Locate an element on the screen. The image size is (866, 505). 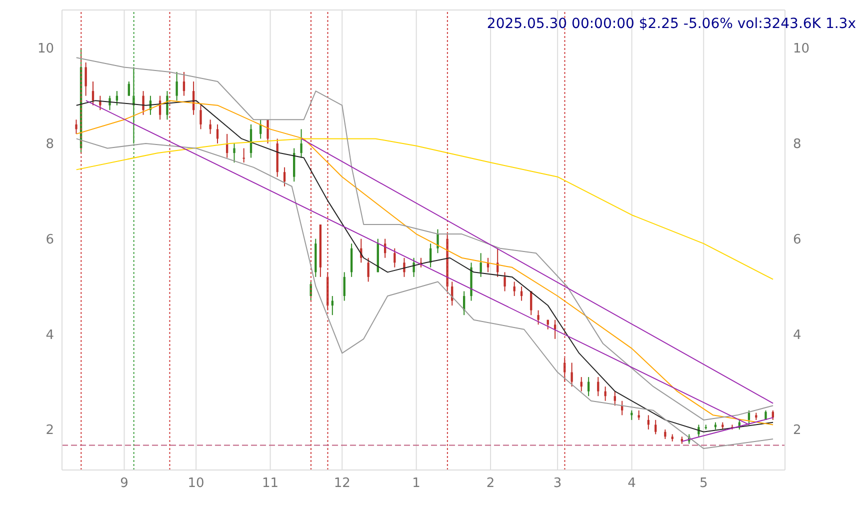
y-tick-label: 4 is located at coordinates (50, 335).